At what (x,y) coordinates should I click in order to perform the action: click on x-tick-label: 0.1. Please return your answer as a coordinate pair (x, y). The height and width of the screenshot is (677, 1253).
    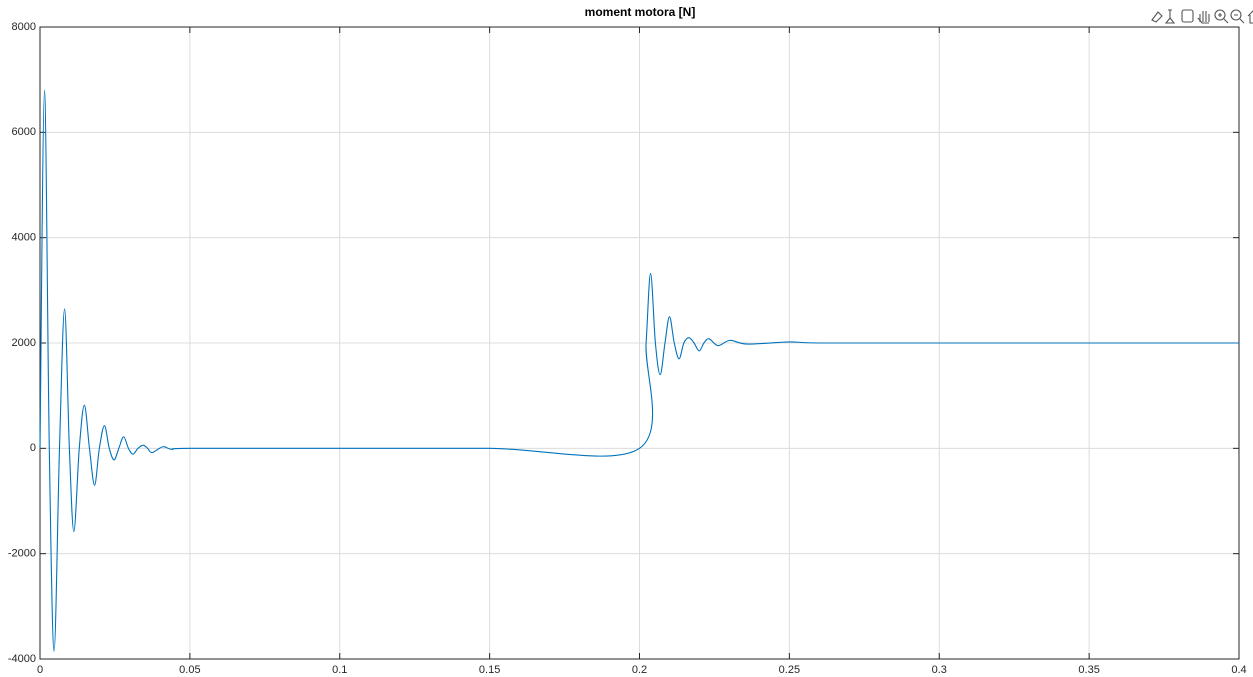
    Looking at the image, I should click on (339, 670).